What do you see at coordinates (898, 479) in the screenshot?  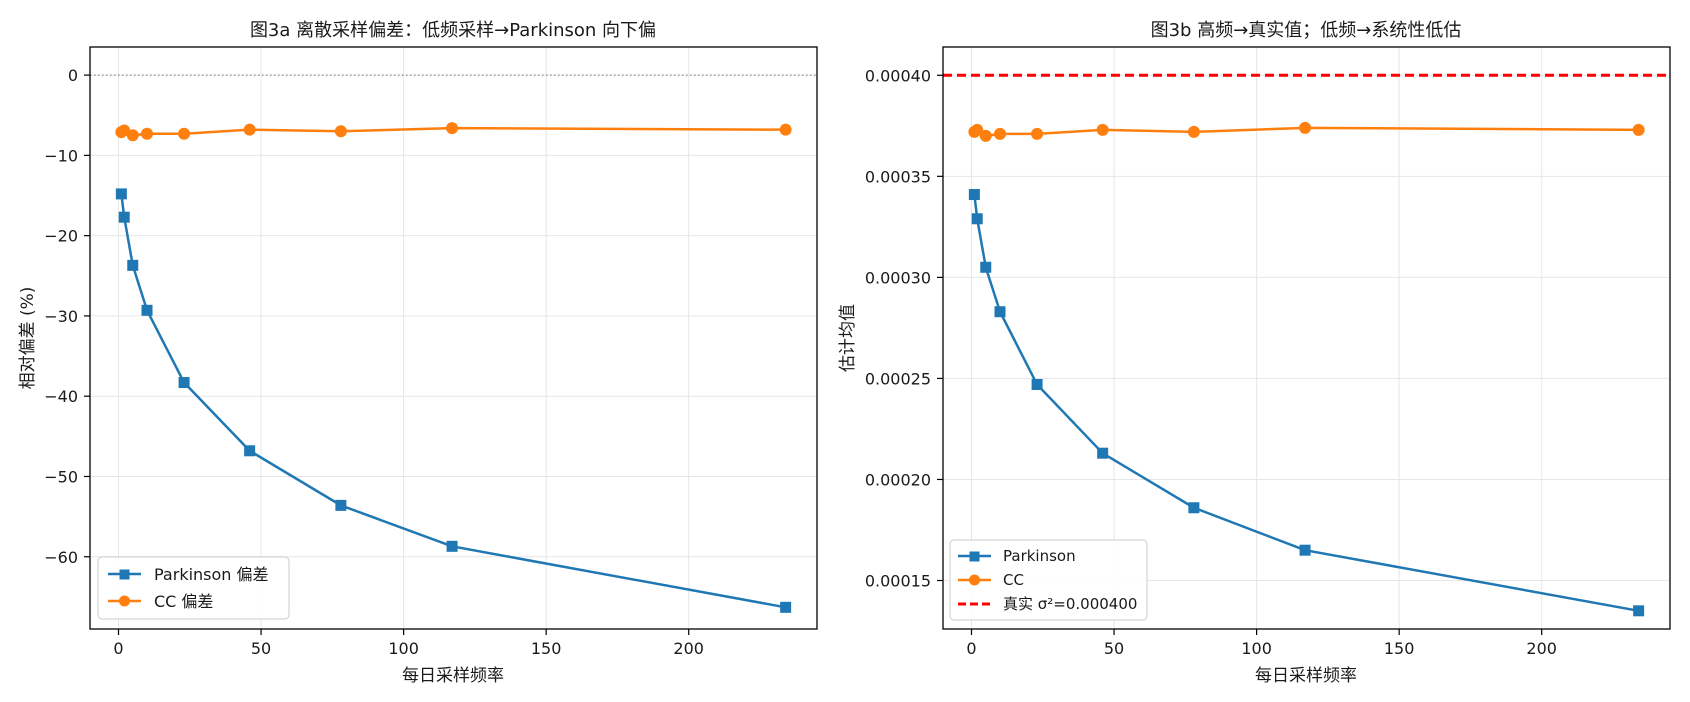 I see `y-tick-label: 0.00020` at bounding box center [898, 479].